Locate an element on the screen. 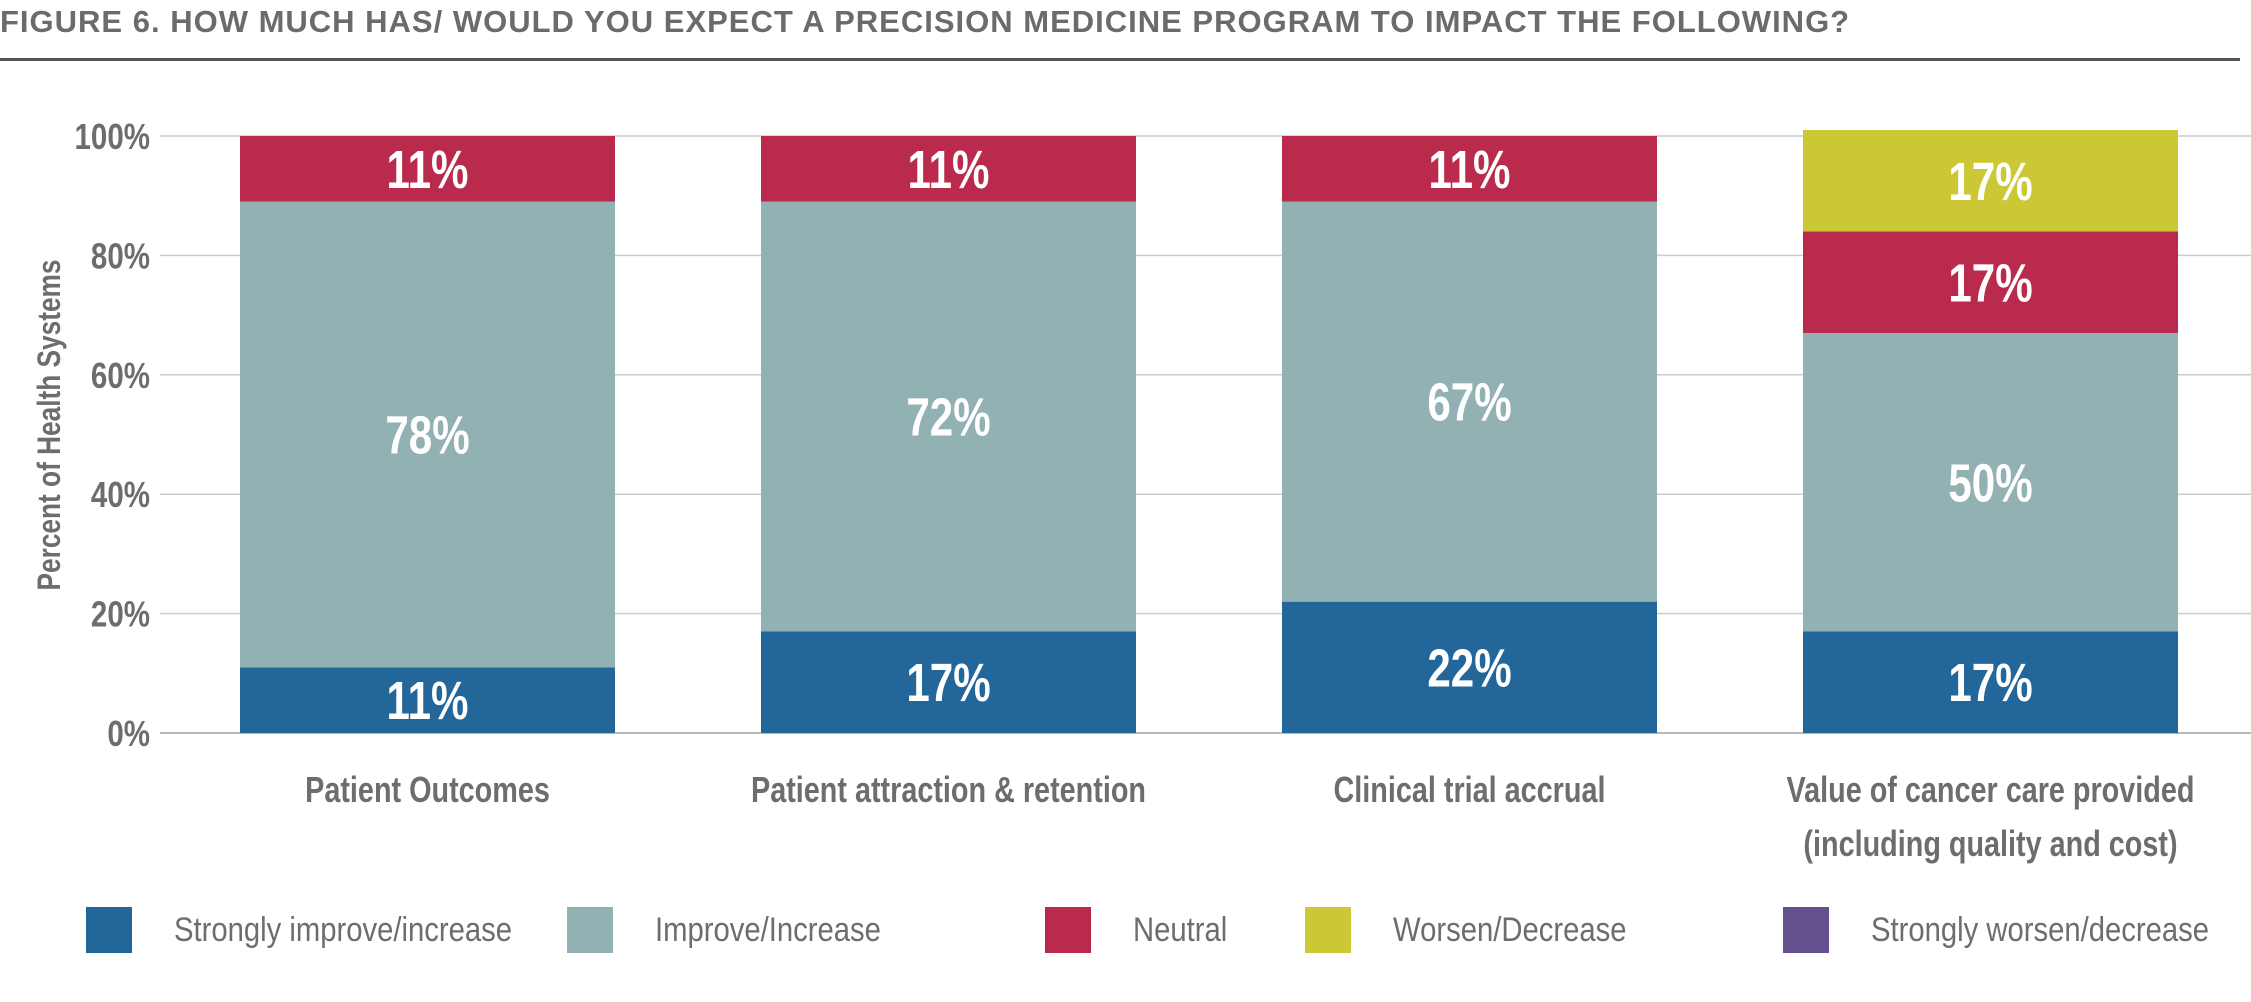  x-category-label: Clinical trial accrual is located at coordinates (1470, 789).